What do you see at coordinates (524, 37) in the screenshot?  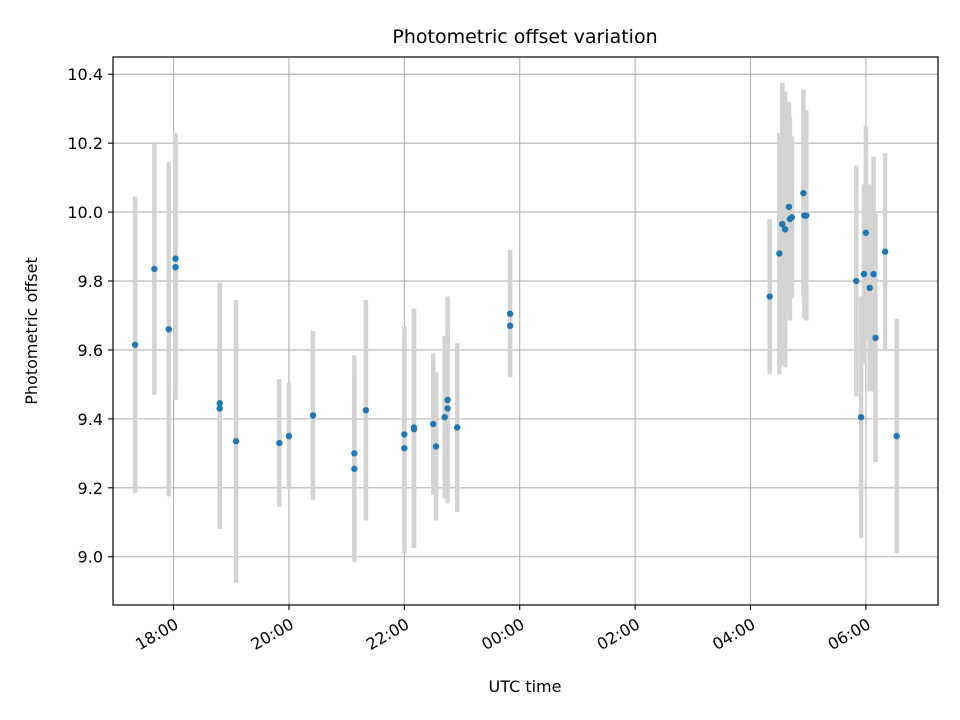 I see `chart-title: Photometric offset variation` at bounding box center [524, 37].